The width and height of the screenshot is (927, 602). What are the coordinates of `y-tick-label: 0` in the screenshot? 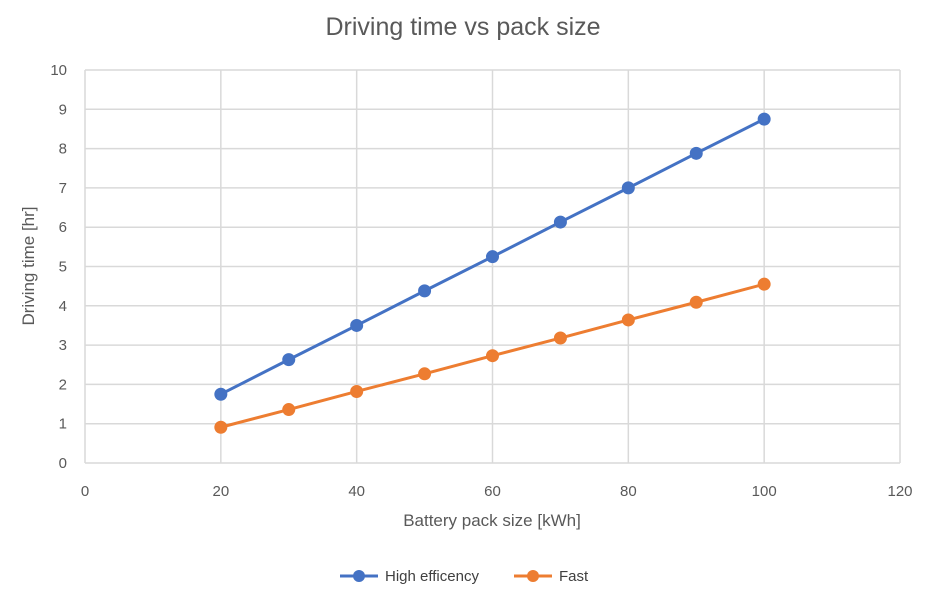 It's located at (63, 463).